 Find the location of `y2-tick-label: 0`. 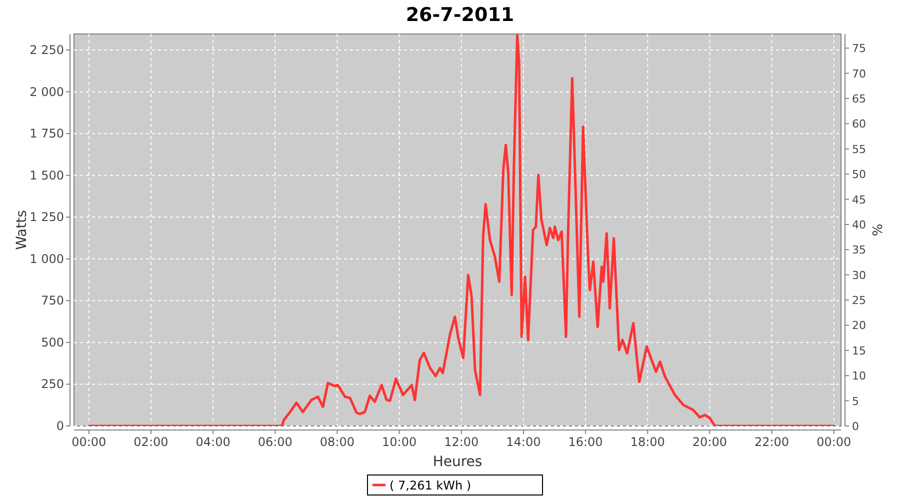

y2-tick-label: 0 is located at coordinates (855, 426).